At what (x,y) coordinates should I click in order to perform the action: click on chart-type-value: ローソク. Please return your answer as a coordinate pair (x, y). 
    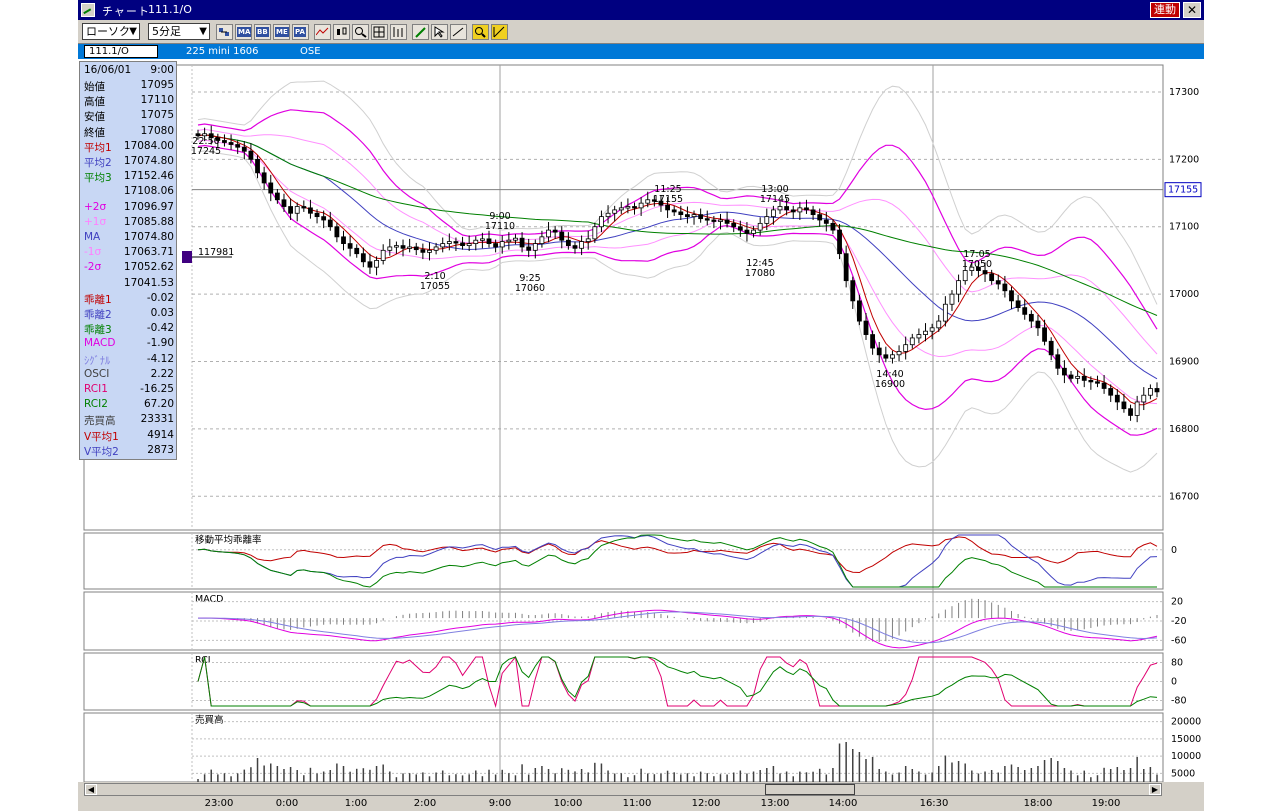
    Looking at the image, I should click on (108, 31).